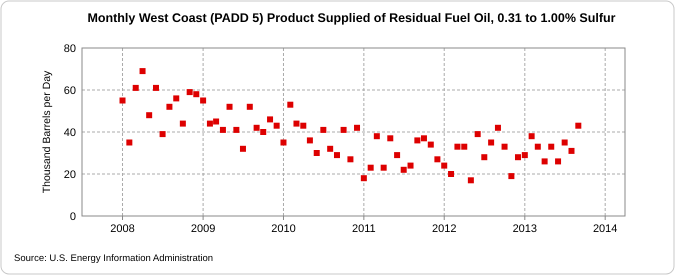 This screenshot has height=275, width=675. I want to click on y-tick-label: 40, so click(70, 133).